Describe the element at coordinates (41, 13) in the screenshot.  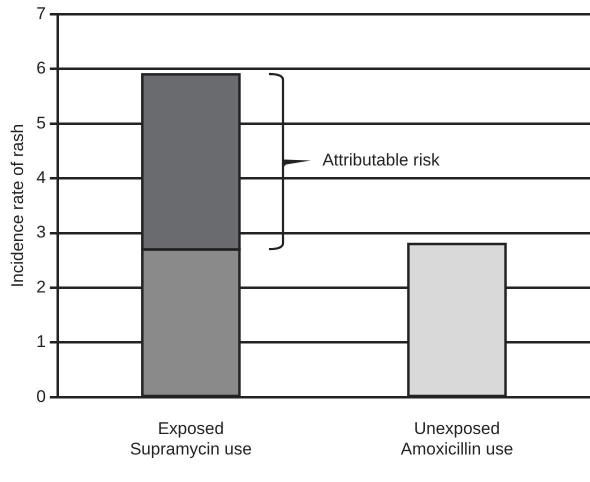
I see `y-tick-label: 7` at that location.